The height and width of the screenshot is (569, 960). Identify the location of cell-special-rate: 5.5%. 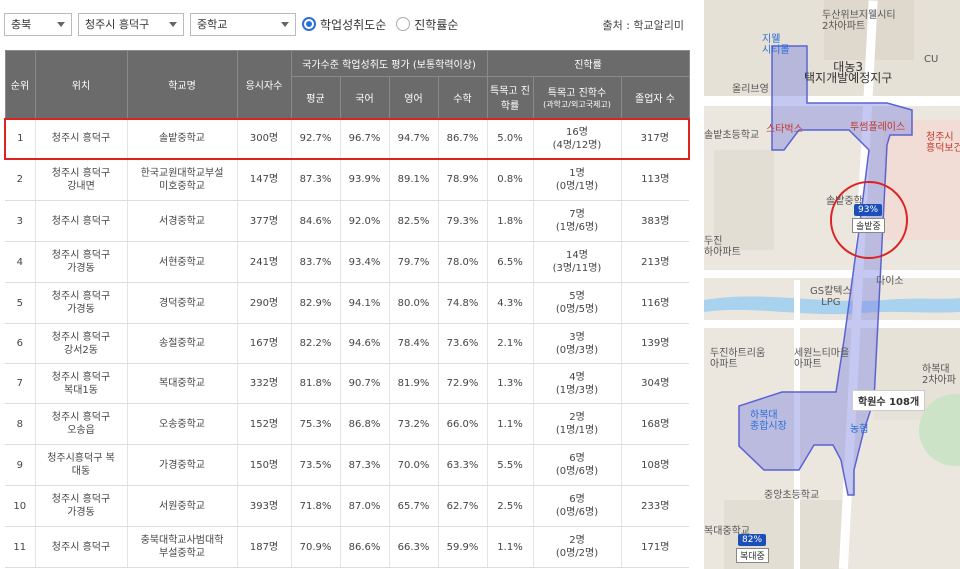
(509, 465).